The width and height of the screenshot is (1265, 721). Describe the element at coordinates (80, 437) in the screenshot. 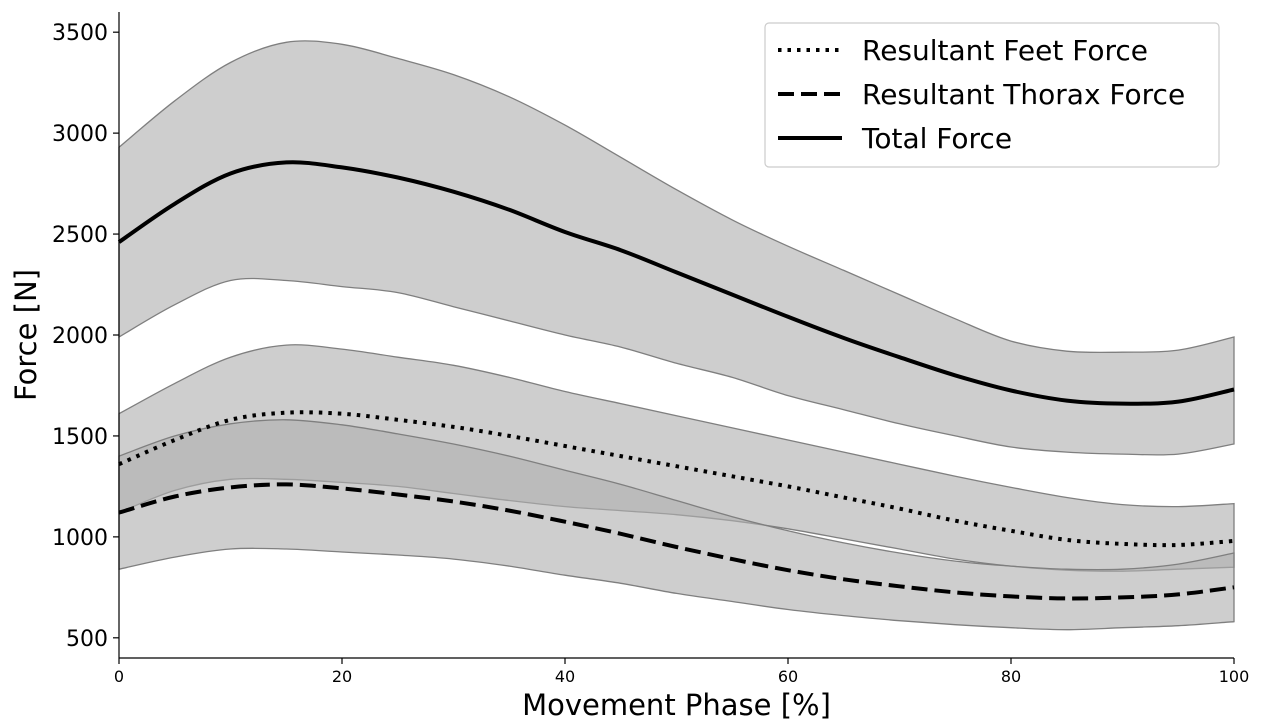

I see `y-tick-label: 1500` at that location.